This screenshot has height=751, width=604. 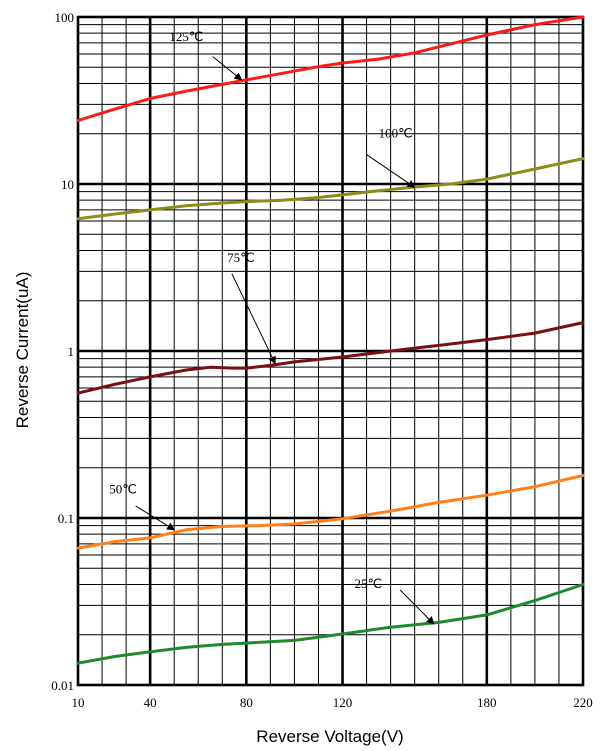 What do you see at coordinates (487, 702) in the screenshot?
I see `x-tick-label: 180` at bounding box center [487, 702].